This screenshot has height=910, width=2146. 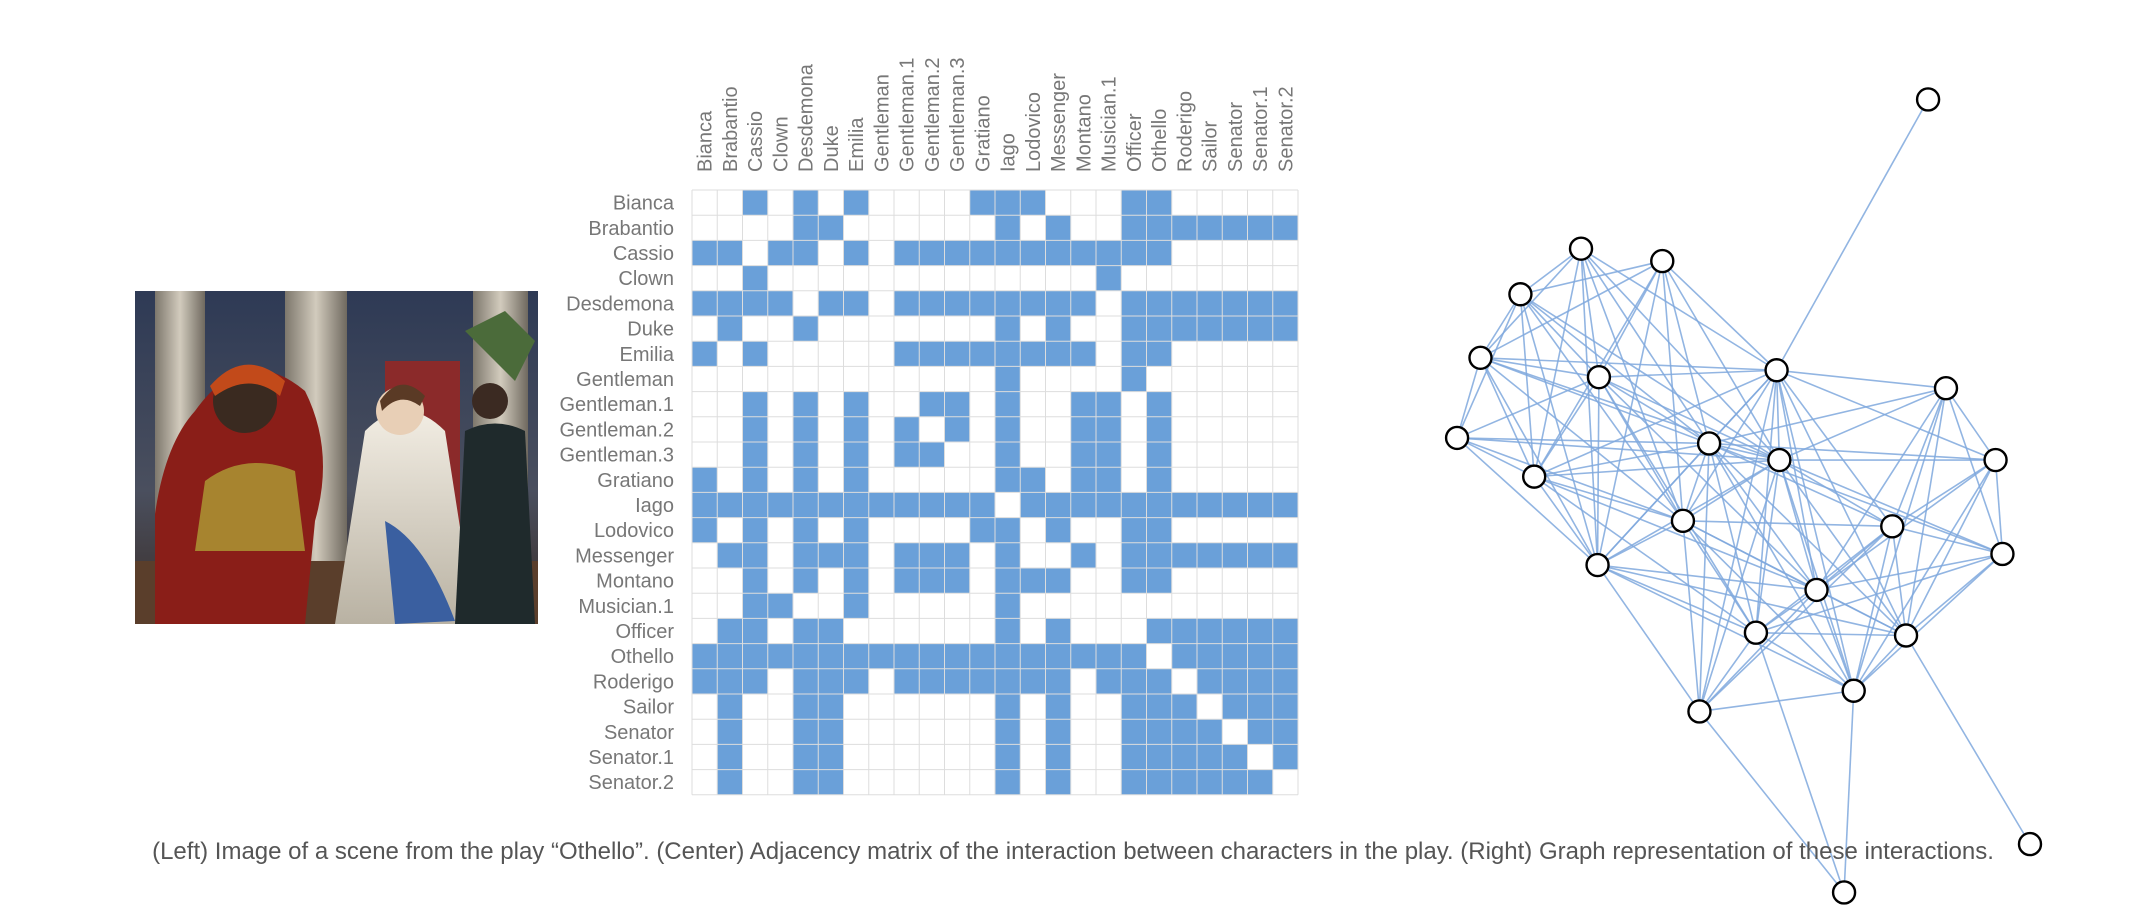 I want to click on column-label: Gratiano, so click(x=983, y=133).